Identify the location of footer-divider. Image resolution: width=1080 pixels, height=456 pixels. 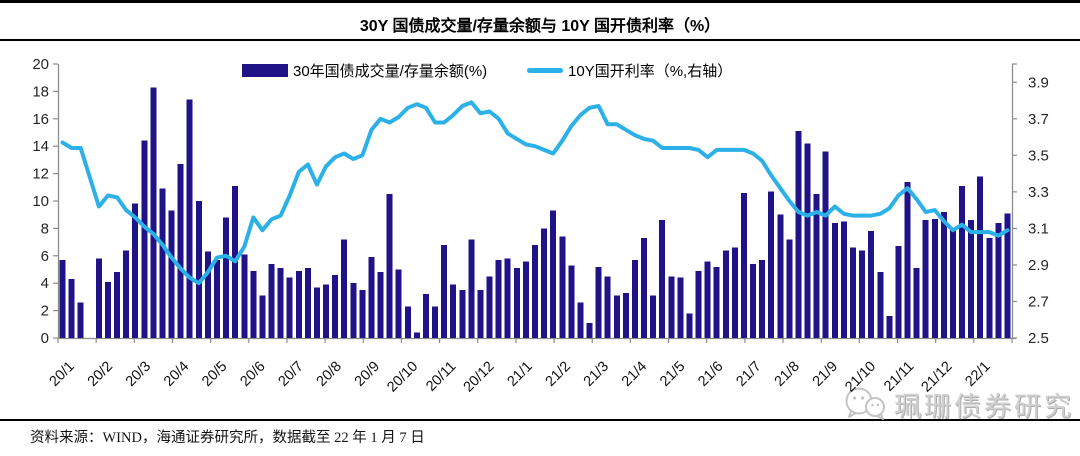
(540, 420).